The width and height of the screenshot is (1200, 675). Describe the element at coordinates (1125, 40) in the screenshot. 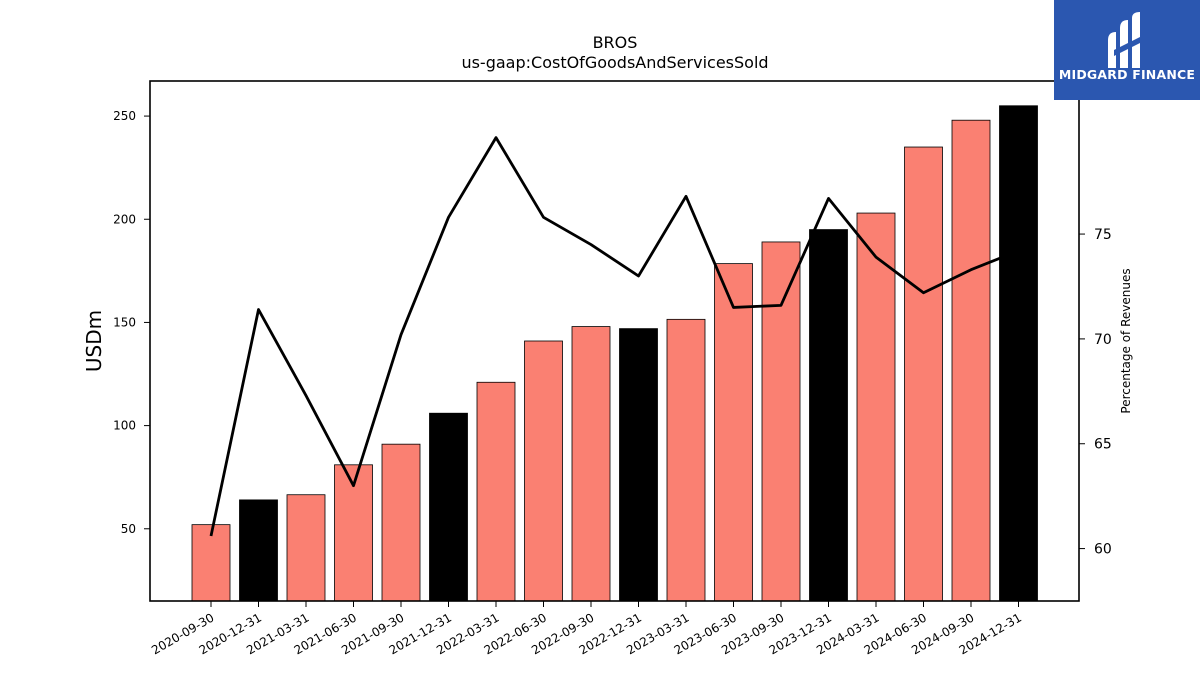

I see `midgard-logo-icon` at that location.